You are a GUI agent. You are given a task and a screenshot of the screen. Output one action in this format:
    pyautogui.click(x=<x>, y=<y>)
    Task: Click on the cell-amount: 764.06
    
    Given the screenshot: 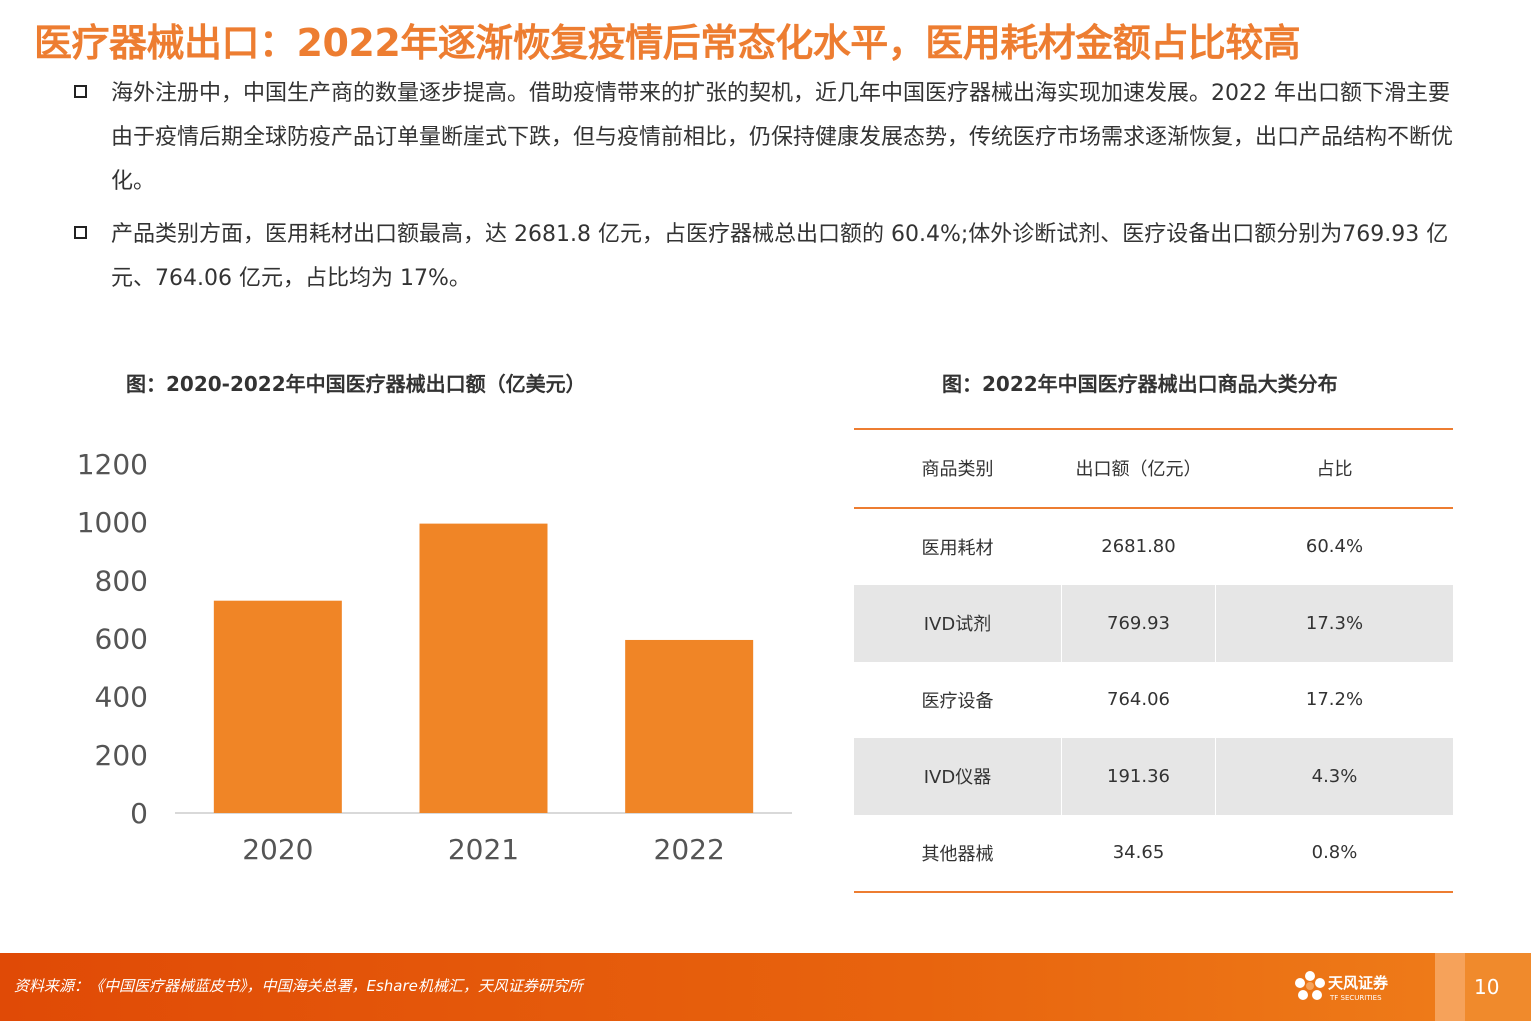 What is the action you would take?
    pyautogui.click(x=1138, y=699)
    